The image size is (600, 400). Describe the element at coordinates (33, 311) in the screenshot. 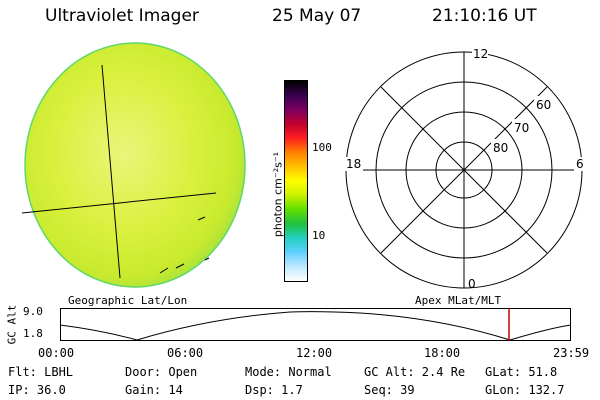

I see `y-tick-9: 9.0` at that location.